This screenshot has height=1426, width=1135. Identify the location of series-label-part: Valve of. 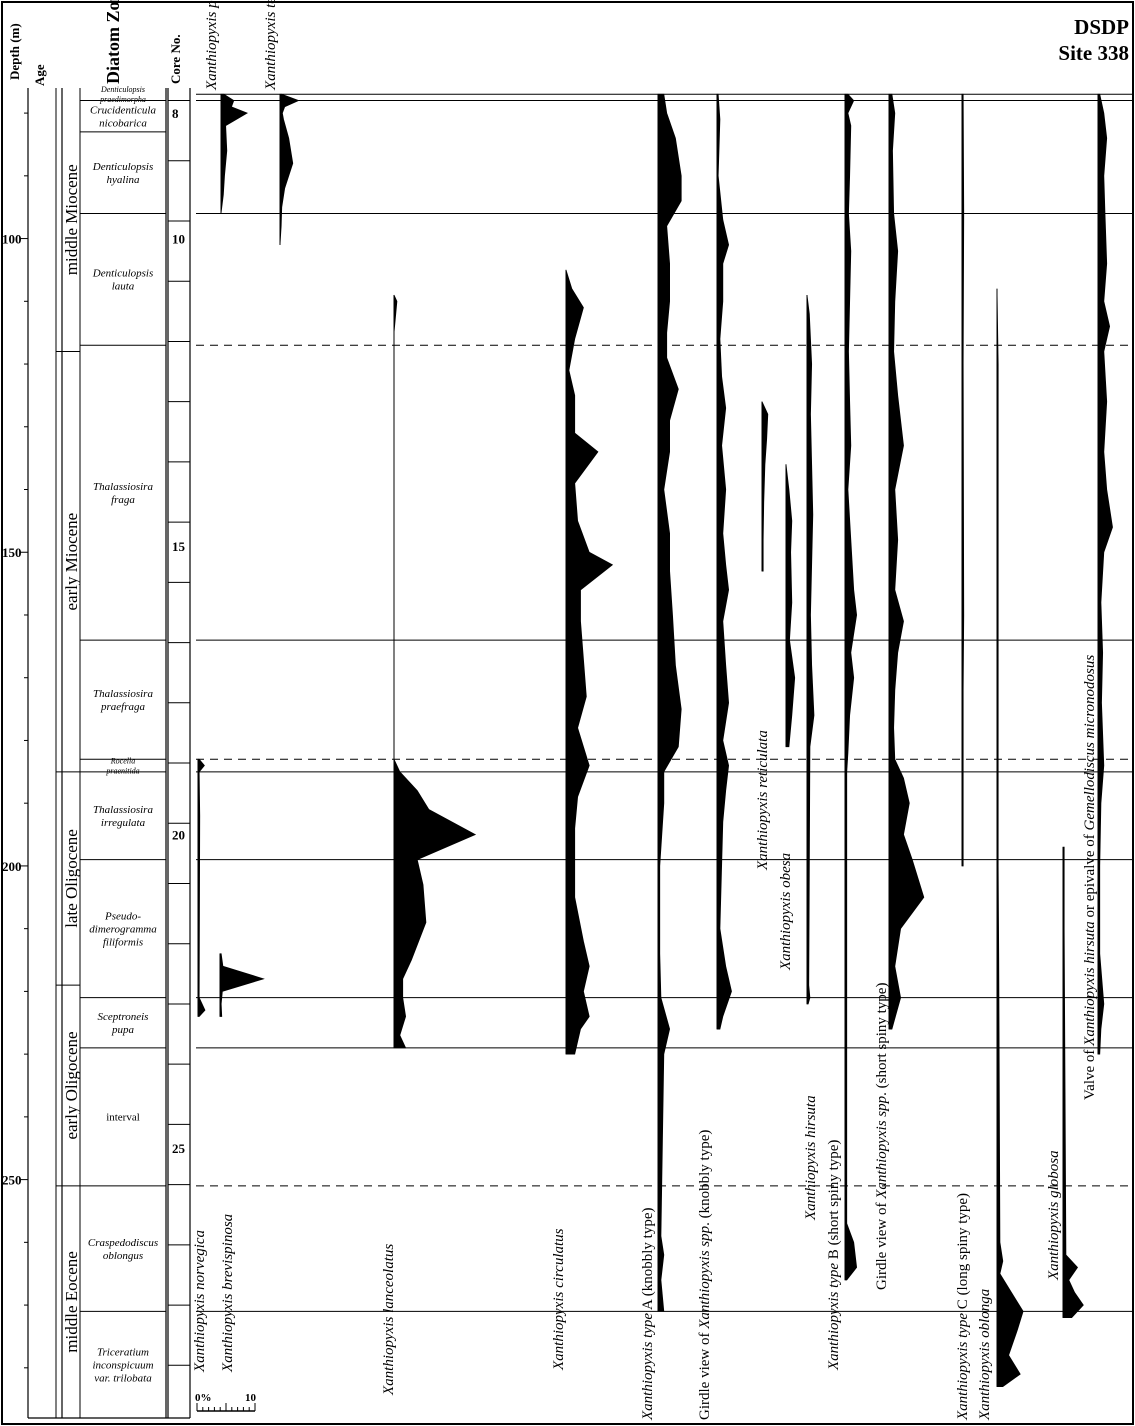
(1090, 1073).